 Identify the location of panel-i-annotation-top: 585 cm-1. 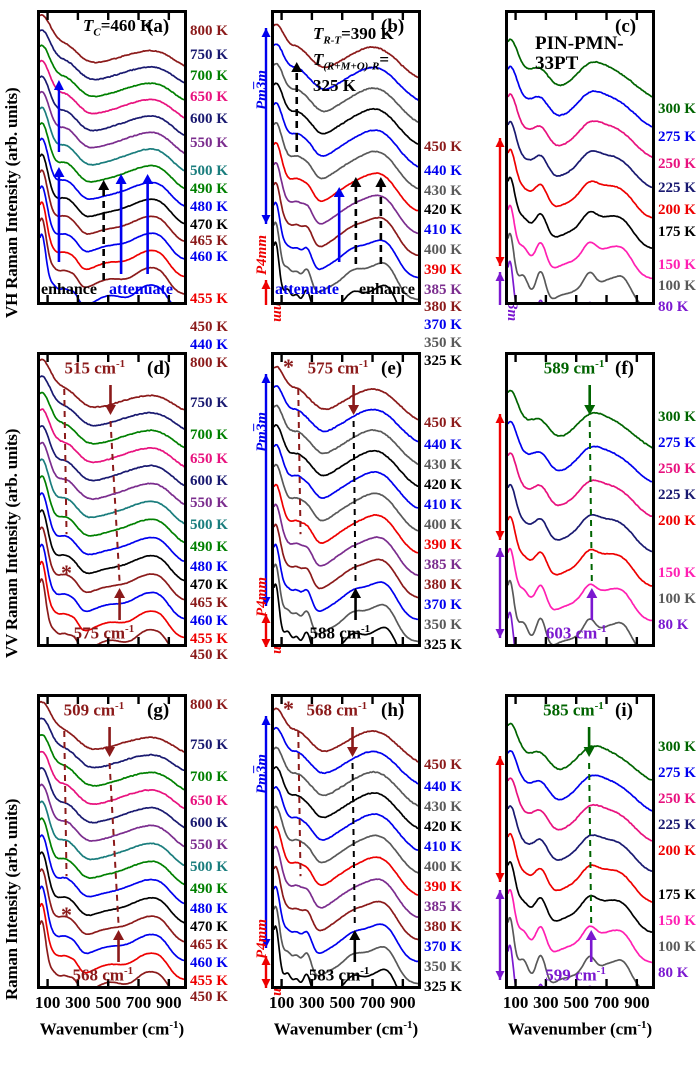
(573, 710).